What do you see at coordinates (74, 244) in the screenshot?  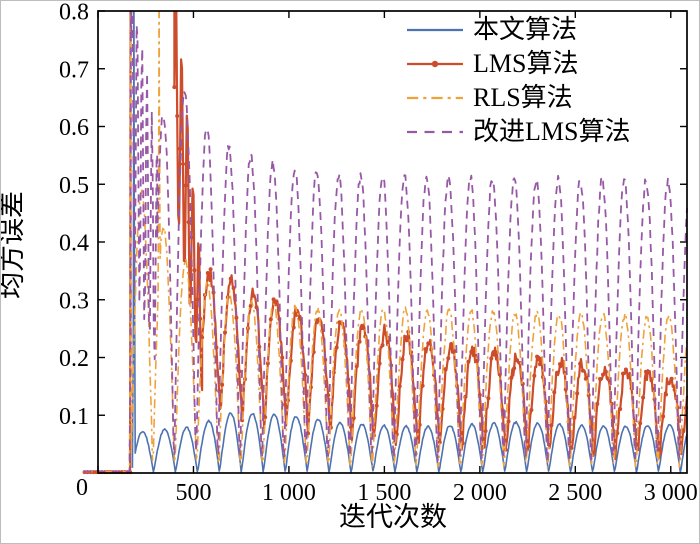 I see `y-tick-label-0.4: 0.4` at bounding box center [74, 244].